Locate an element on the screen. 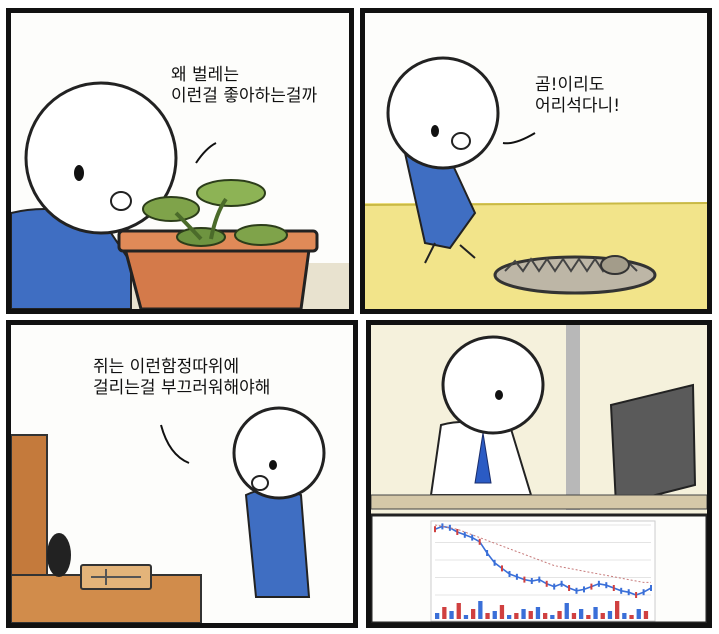 This screenshot has height=634, width=719. speech-line: 왜 벌레는 is located at coordinates (205, 75).